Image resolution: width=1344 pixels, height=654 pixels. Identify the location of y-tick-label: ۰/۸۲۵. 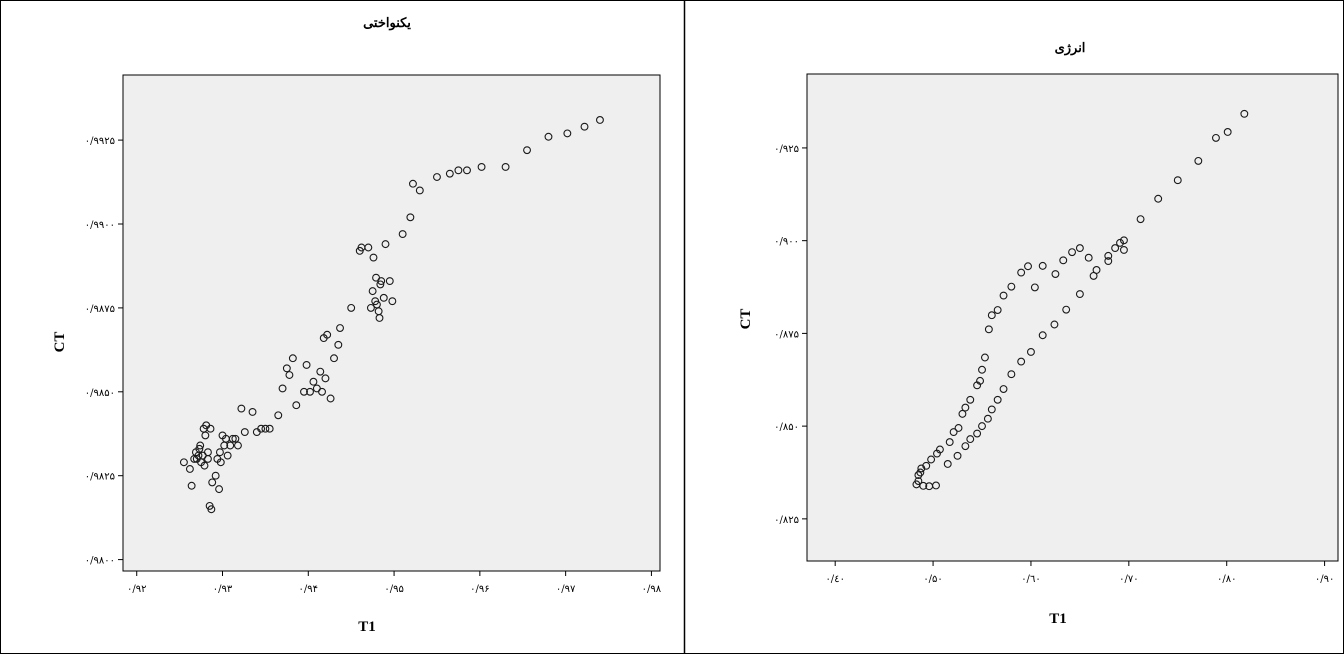
(786, 520).